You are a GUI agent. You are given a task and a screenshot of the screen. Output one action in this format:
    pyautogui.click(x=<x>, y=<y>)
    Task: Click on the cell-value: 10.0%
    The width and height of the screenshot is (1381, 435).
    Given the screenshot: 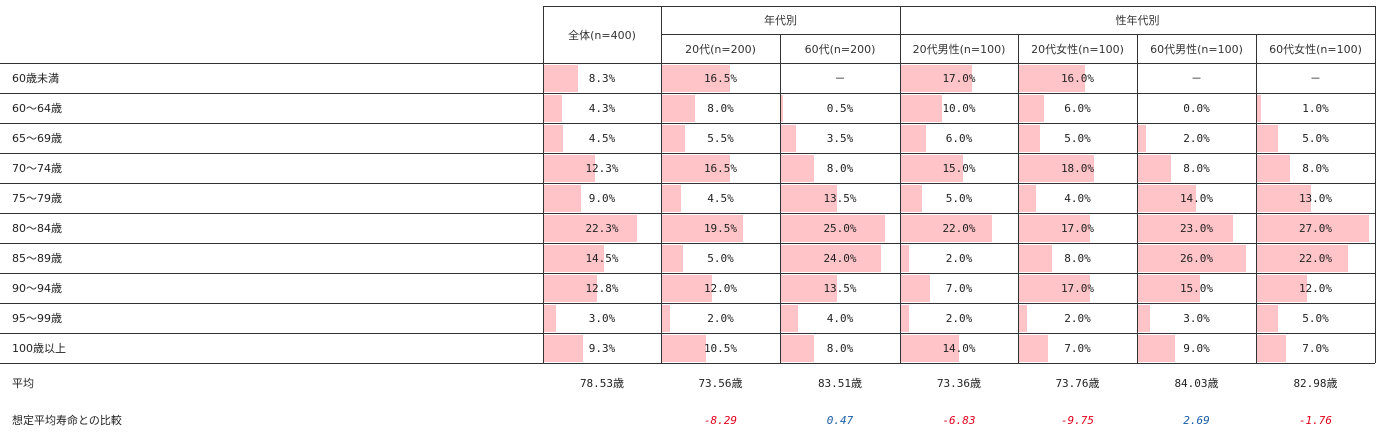 What is the action you would take?
    pyautogui.click(x=959, y=108)
    